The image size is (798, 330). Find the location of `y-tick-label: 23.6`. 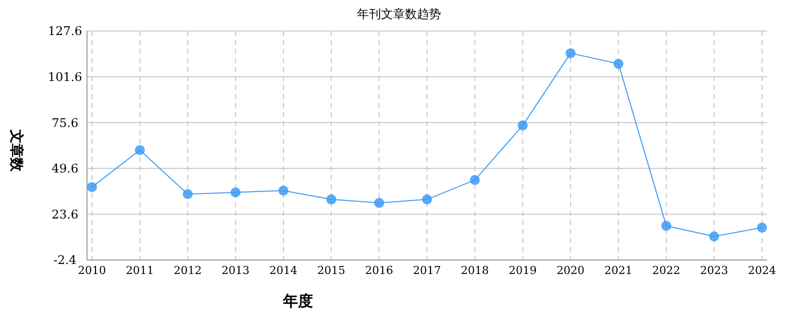

y-tick-label: 23.6 is located at coordinates (65, 214).